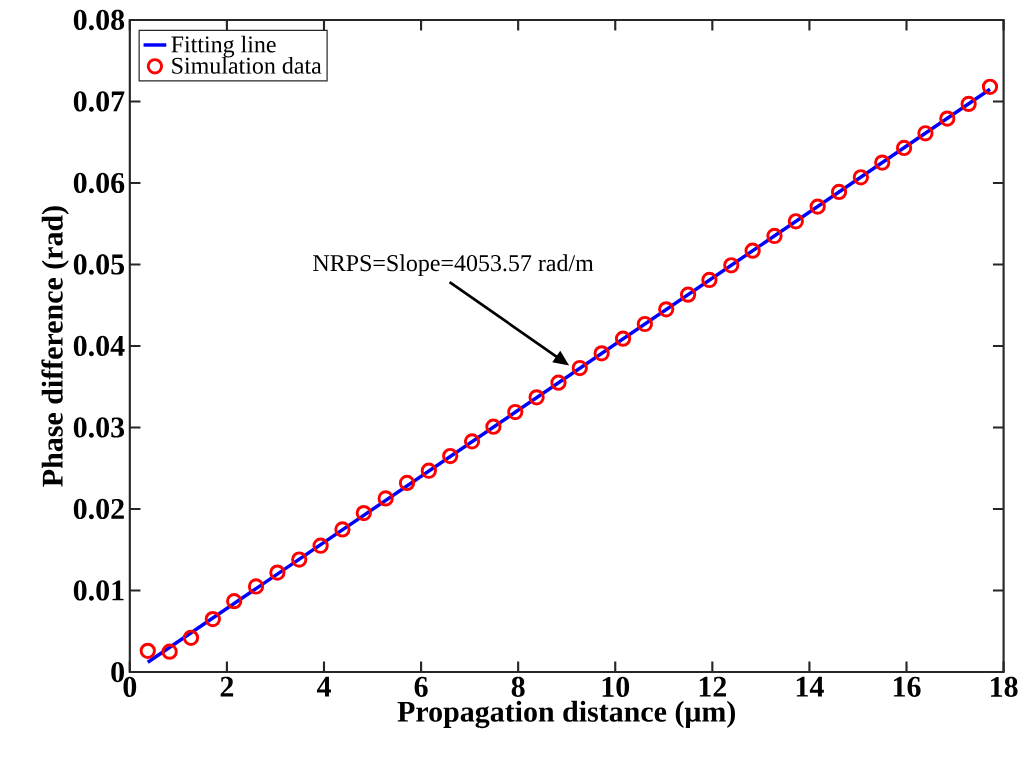 The width and height of the screenshot is (1023, 762). What do you see at coordinates (810, 686) in the screenshot?
I see `x-tick-label: 14` at bounding box center [810, 686].